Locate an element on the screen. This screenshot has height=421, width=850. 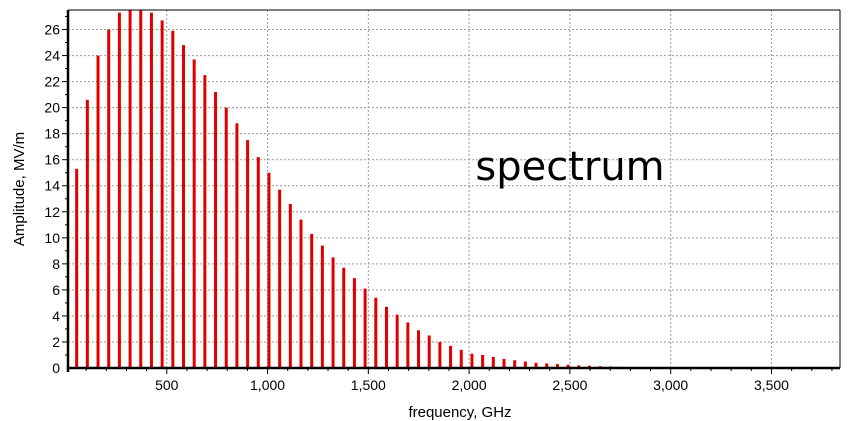
y-tick-label: 8 is located at coordinates (56, 264).